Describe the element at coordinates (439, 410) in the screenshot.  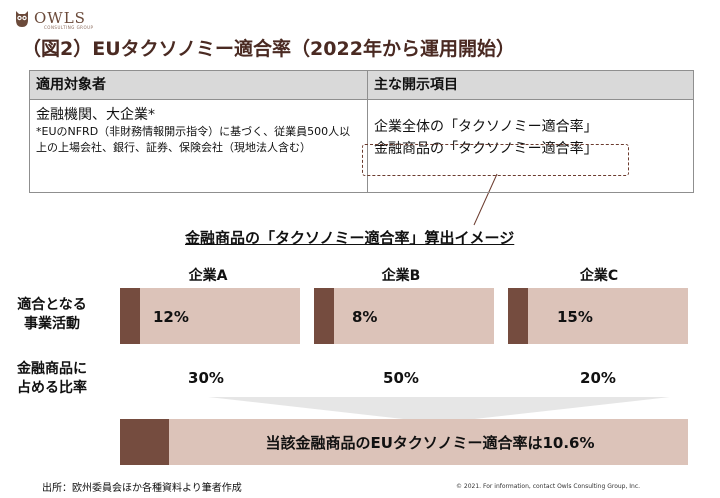
I see `down-arrow` at that location.